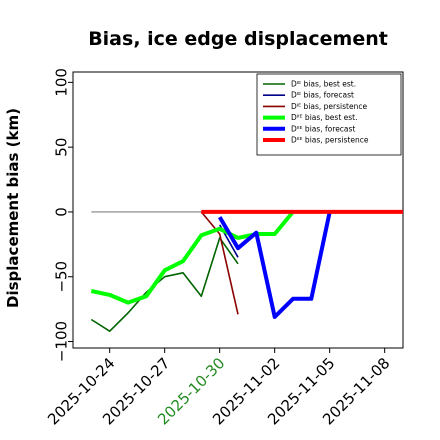 The width and height of the screenshot is (440, 440). Describe the element at coordinates (61, 82) in the screenshot. I see `y-tick-label: 100` at that location.